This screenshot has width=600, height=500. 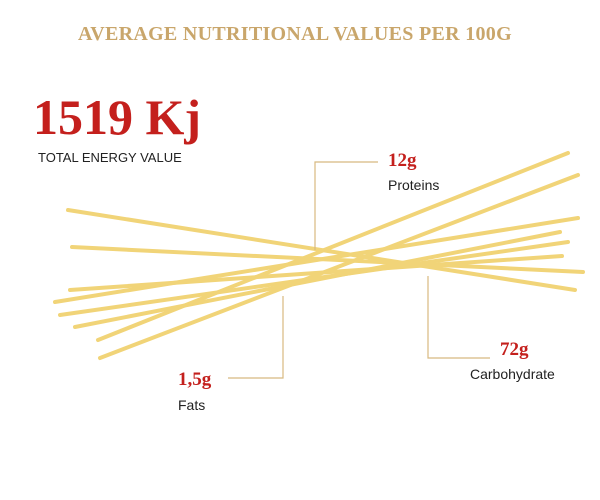 I want to click on nutrient-value: 1,5g, so click(x=195, y=379).